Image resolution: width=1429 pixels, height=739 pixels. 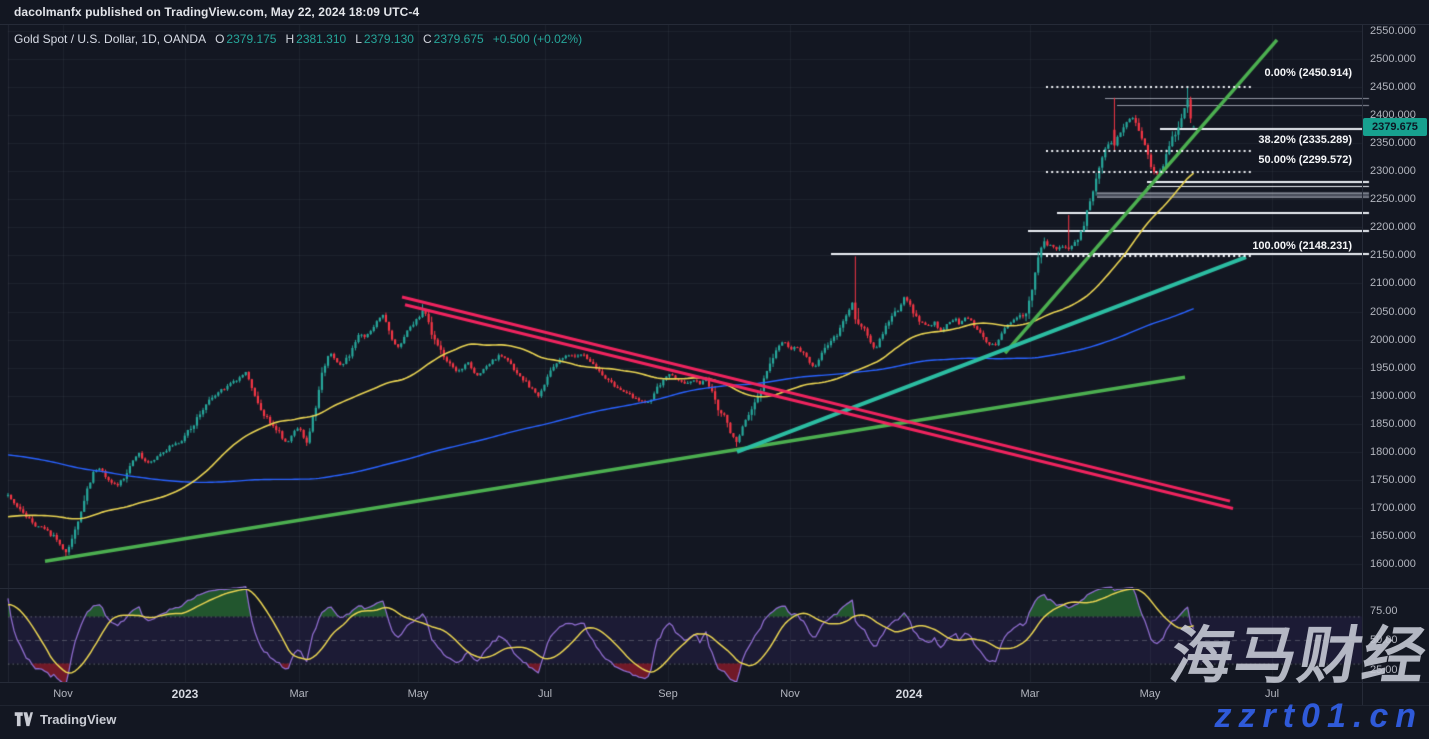 I want to click on fib-level-label: 0.00% (2450.914), so click(x=1308, y=73).